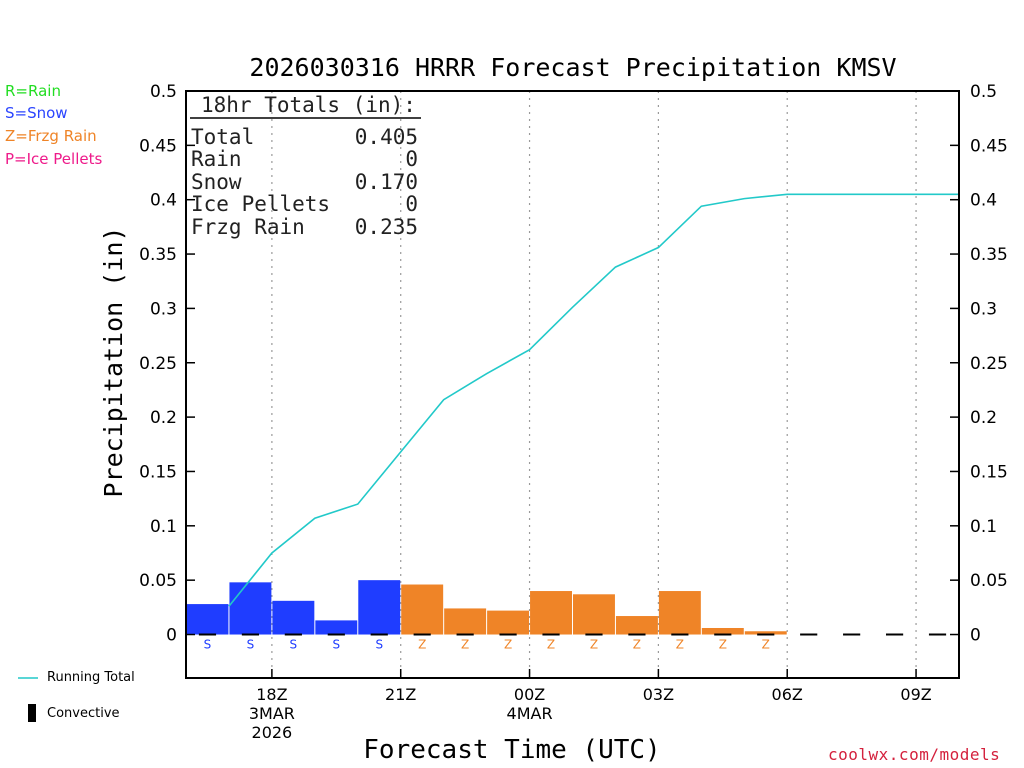  What do you see at coordinates (465, 621) in the screenshot?
I see `precip-bar-23Z` at bounding box center [465, 621].